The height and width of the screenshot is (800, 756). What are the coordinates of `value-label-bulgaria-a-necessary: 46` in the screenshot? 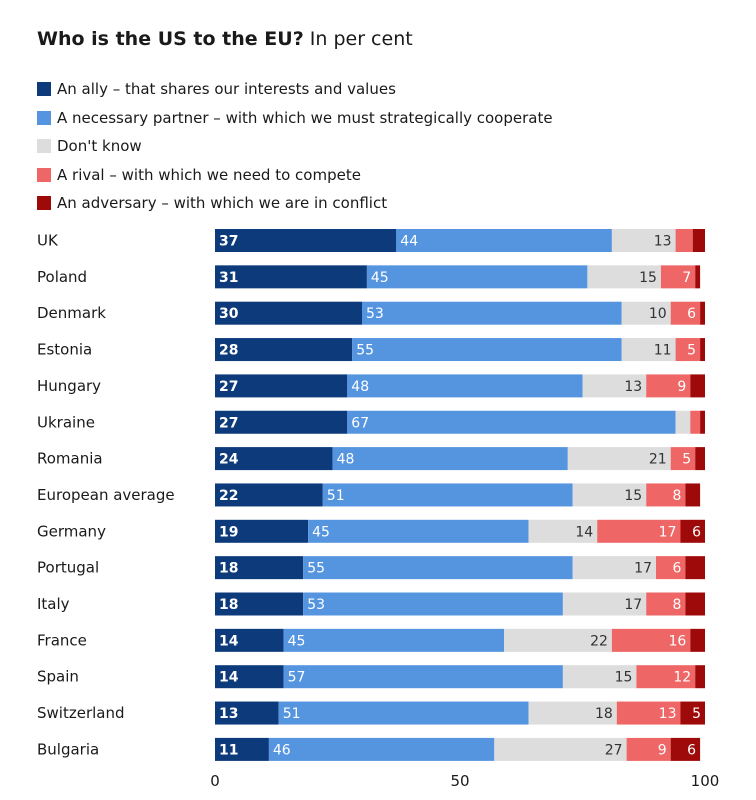 It's located at (282, 750).